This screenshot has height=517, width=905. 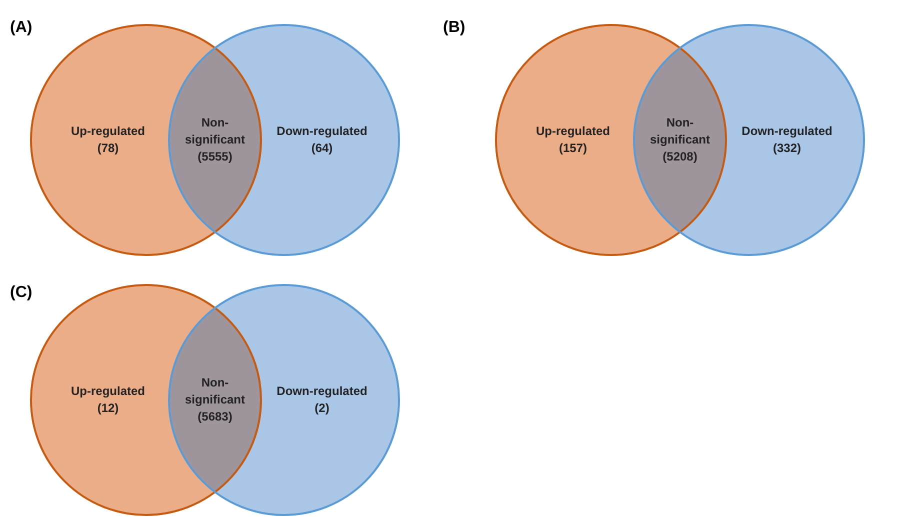 I want to click on data-label: (5555), so click(x=215, y=157).